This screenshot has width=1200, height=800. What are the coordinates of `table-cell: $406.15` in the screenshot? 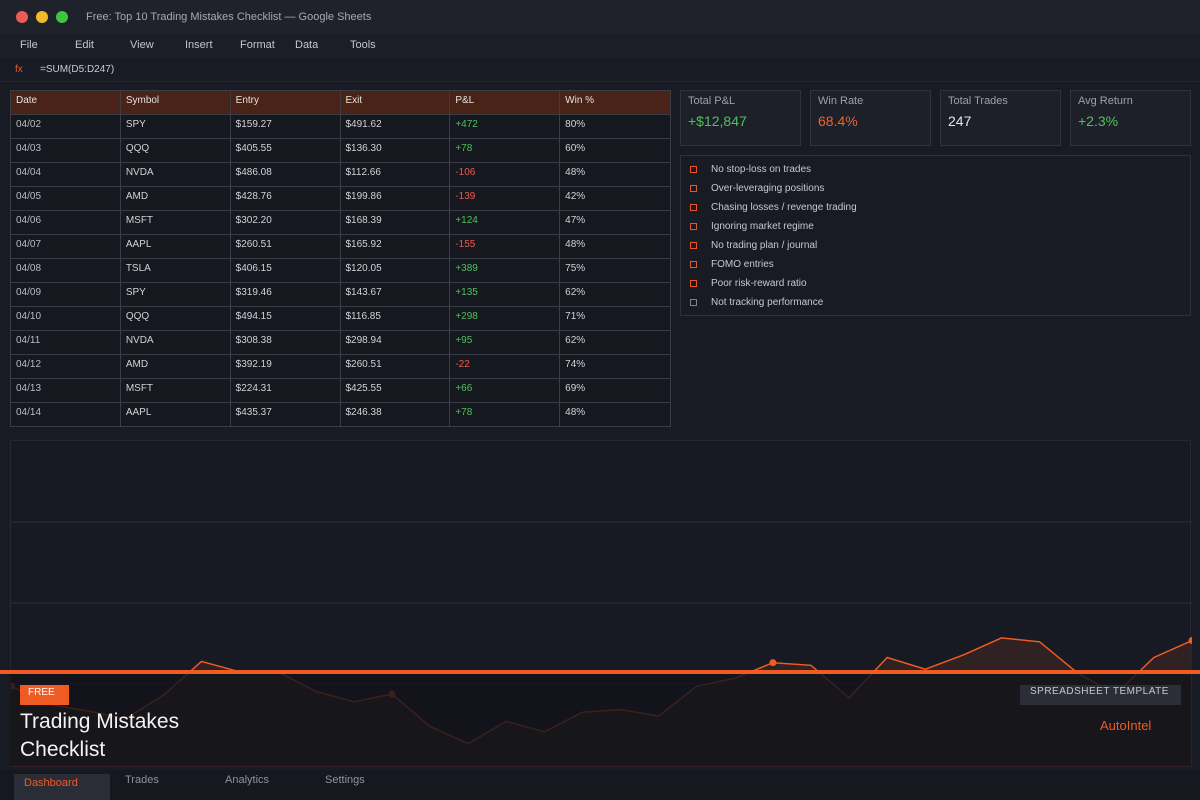 It's located at (285, 270).